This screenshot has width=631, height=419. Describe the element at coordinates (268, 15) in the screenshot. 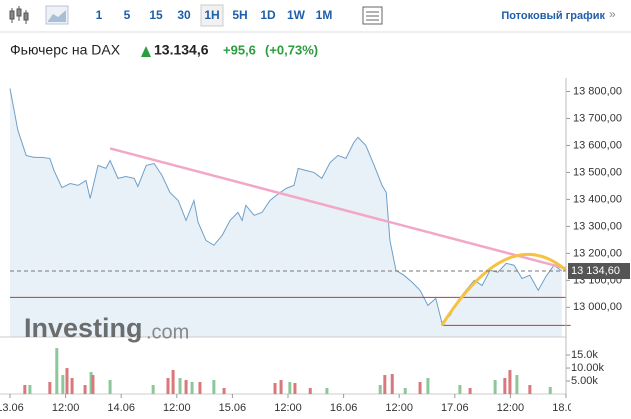

I see `interval-button: 1D` at that location.